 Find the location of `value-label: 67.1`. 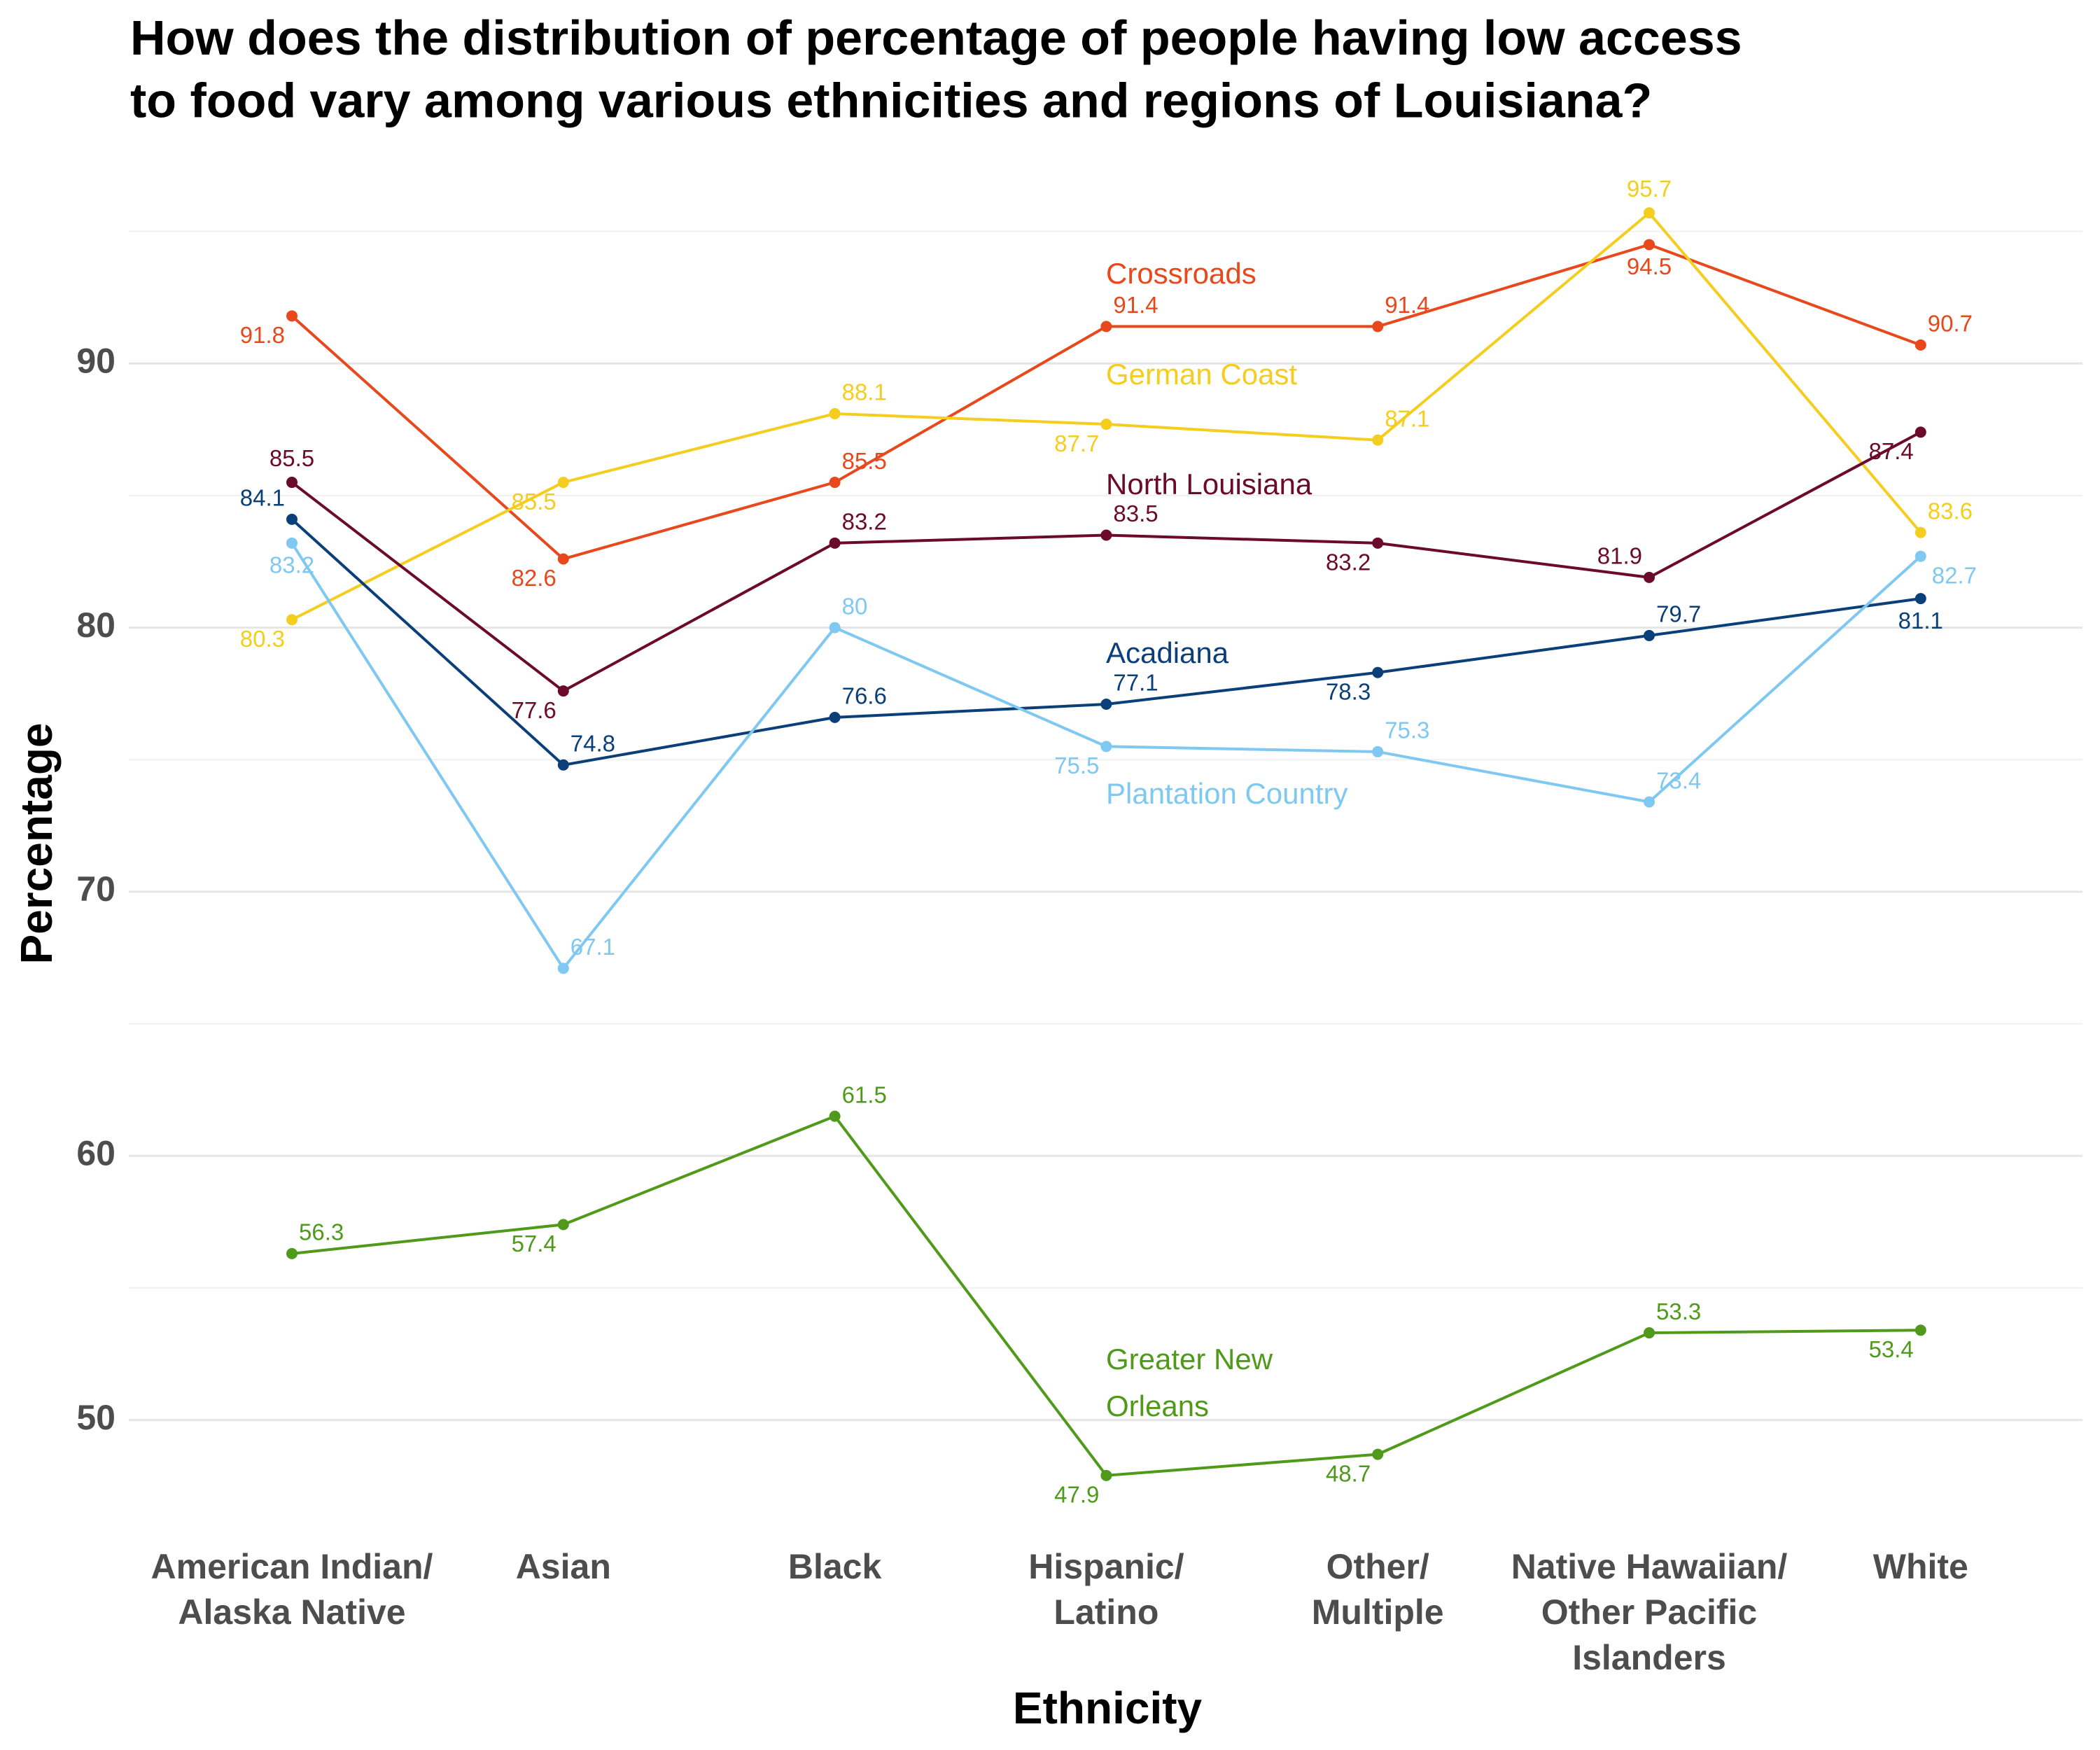

value-label: 67.1 is located at coordinates (592, 947).